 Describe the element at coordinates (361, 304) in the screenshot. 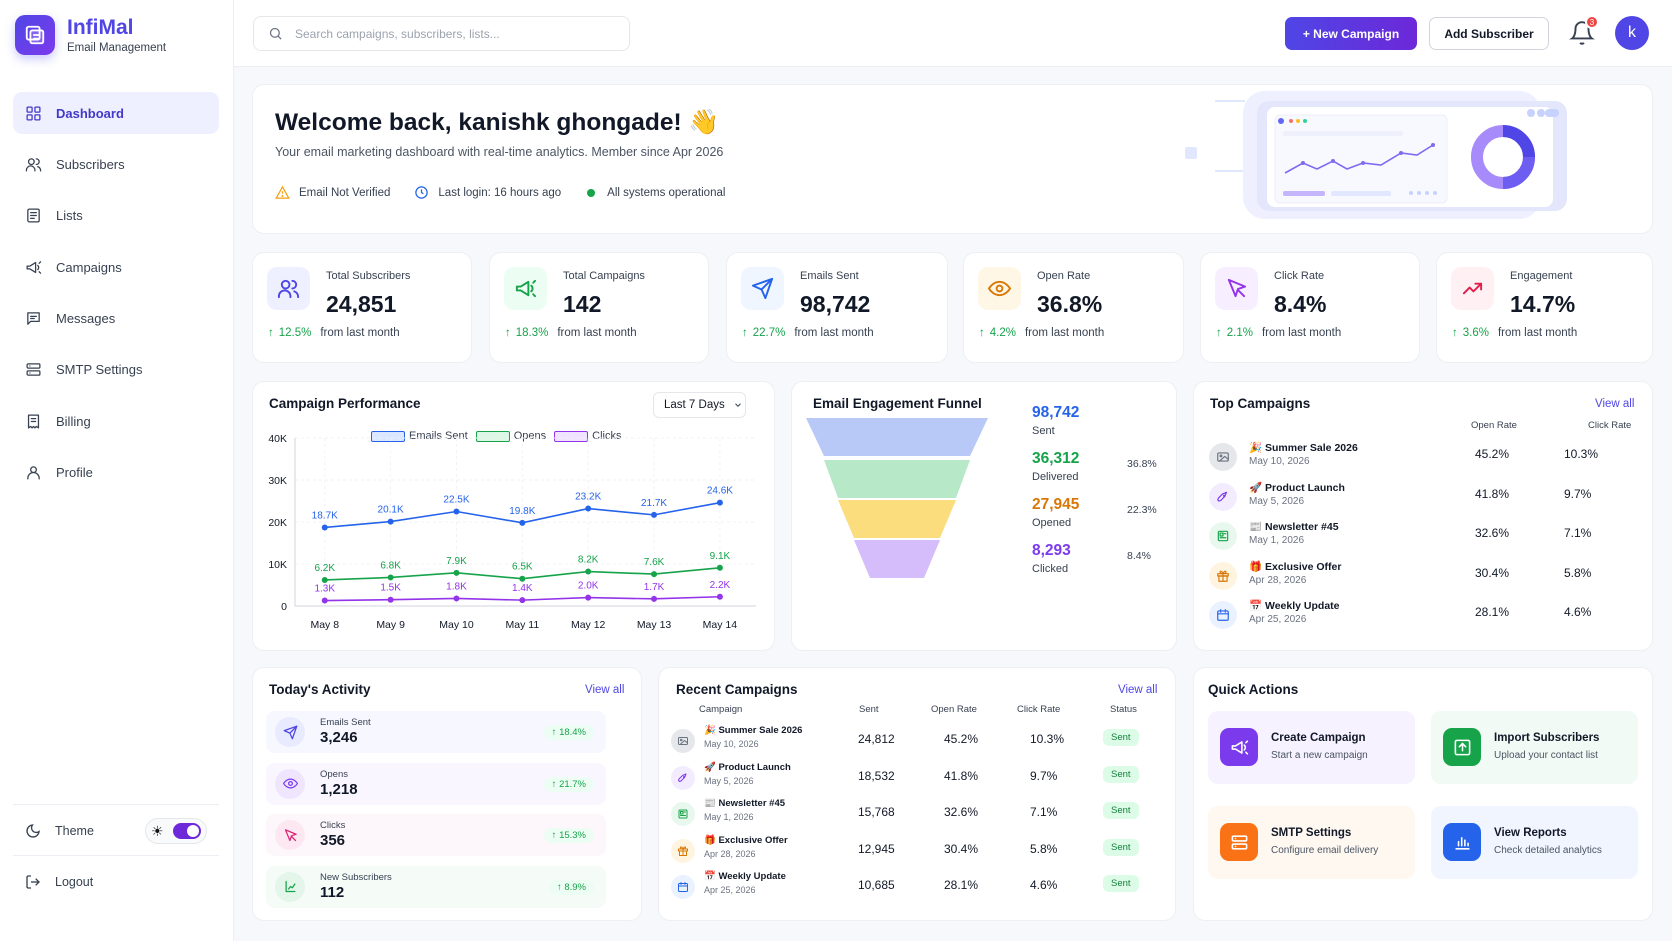

I see `stat-value: 24,851` at that location.